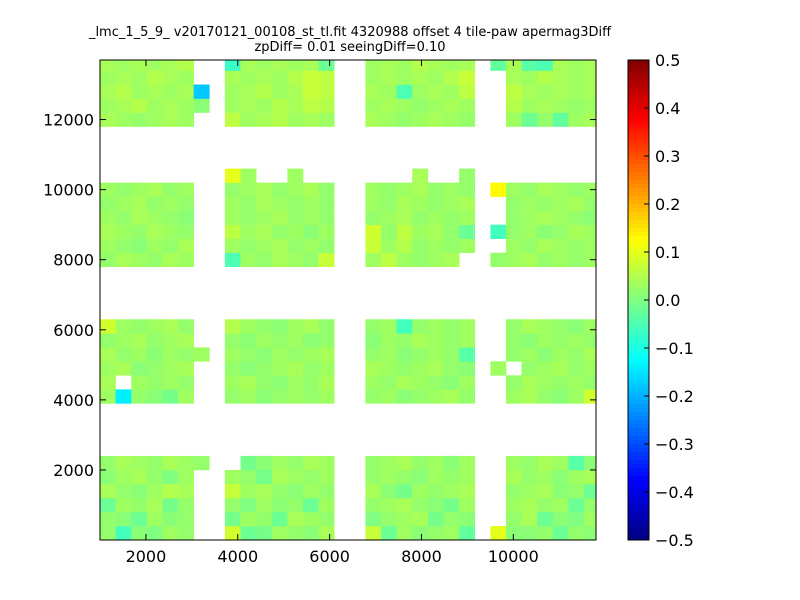 The width and height of the screenshot is (800, 600). What do you see at coordinates (674, 444) in the screenshot?
I see `colorbar-tick-label: −0.3` at bounding box center [674, 444].